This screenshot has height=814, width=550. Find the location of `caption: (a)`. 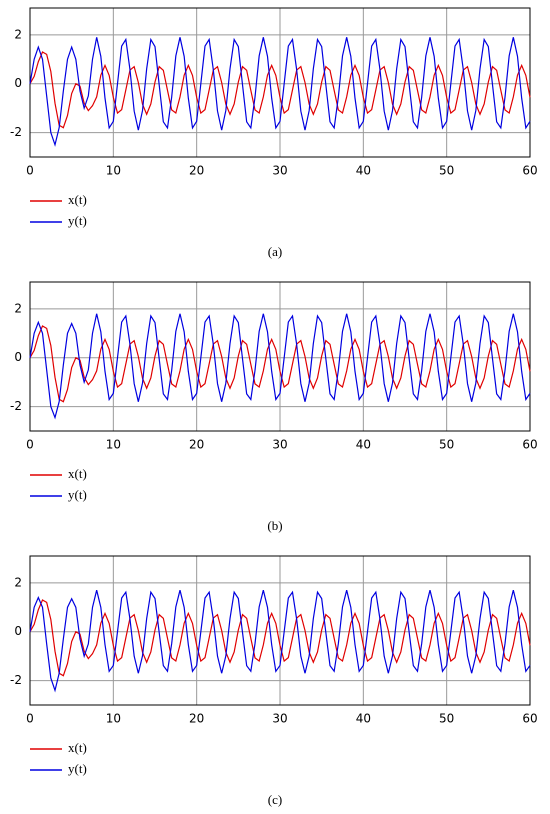

caption: (a) is located at coordinates (275, 251).